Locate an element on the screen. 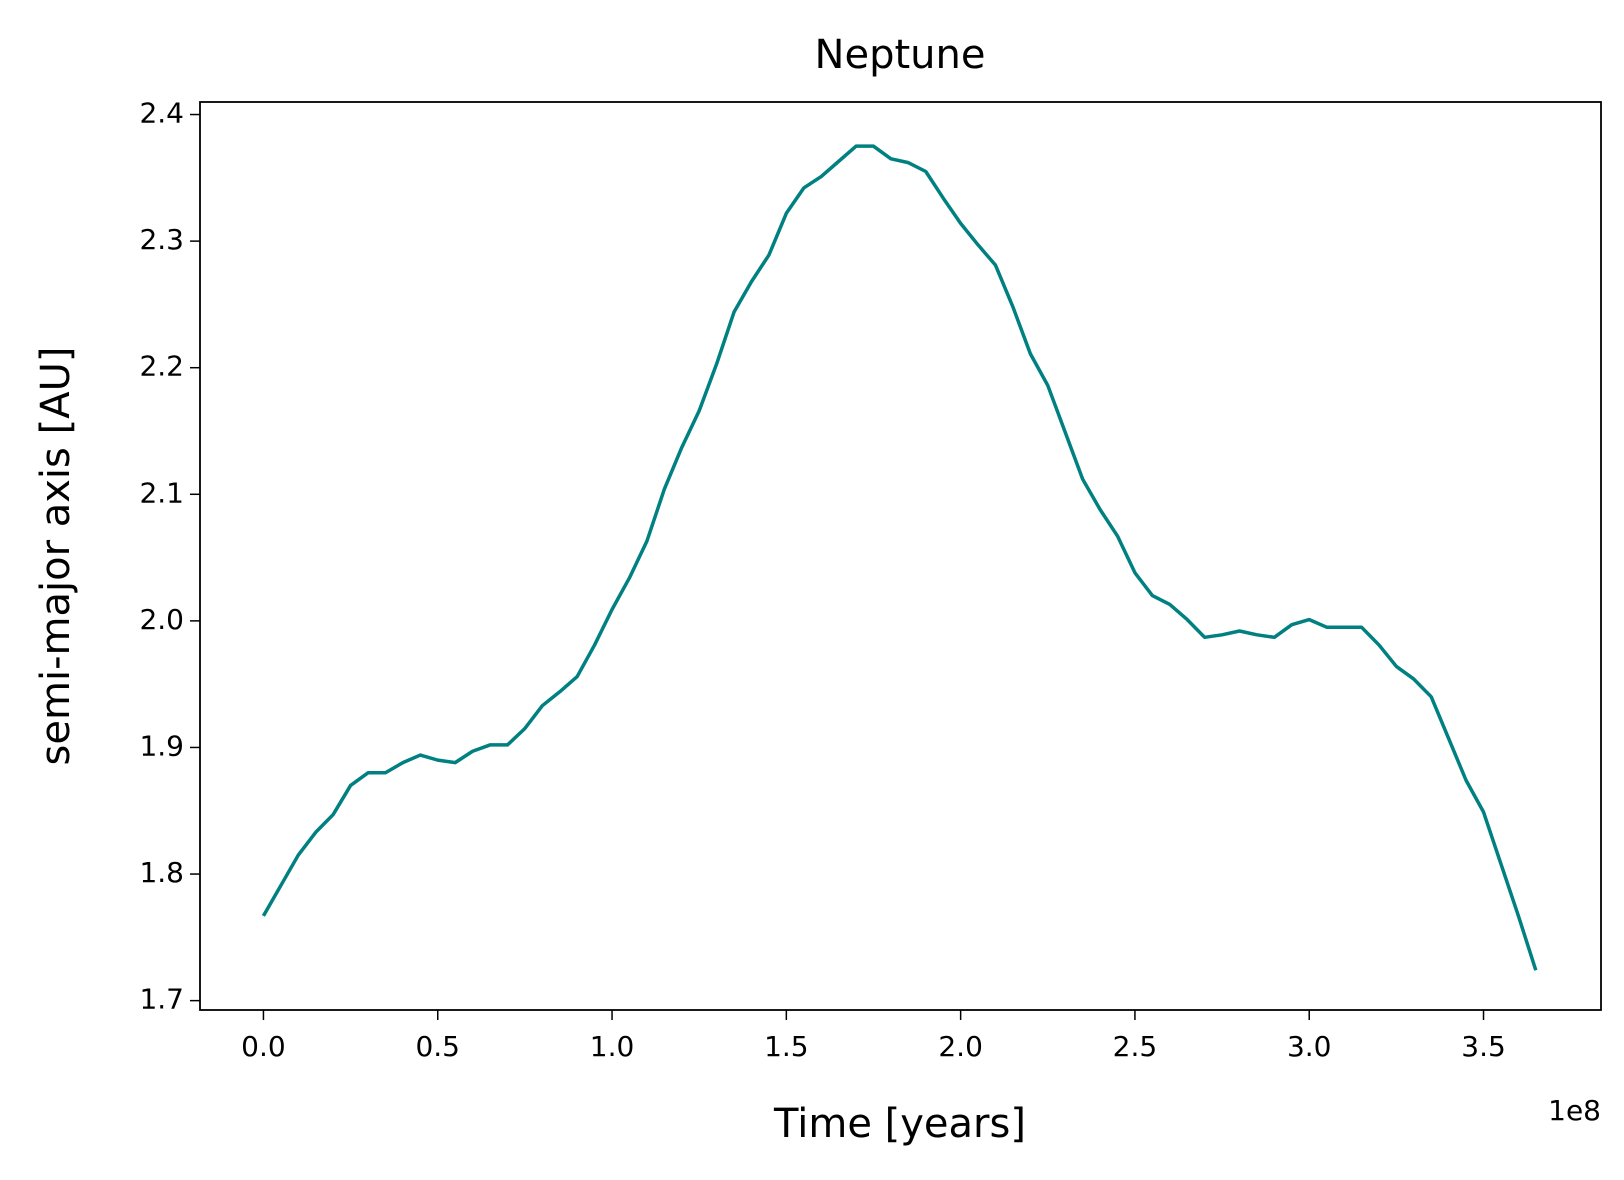 The image size is (1624, 1180). y-tick-label: 2.3 is located at coordinates (161, 239).